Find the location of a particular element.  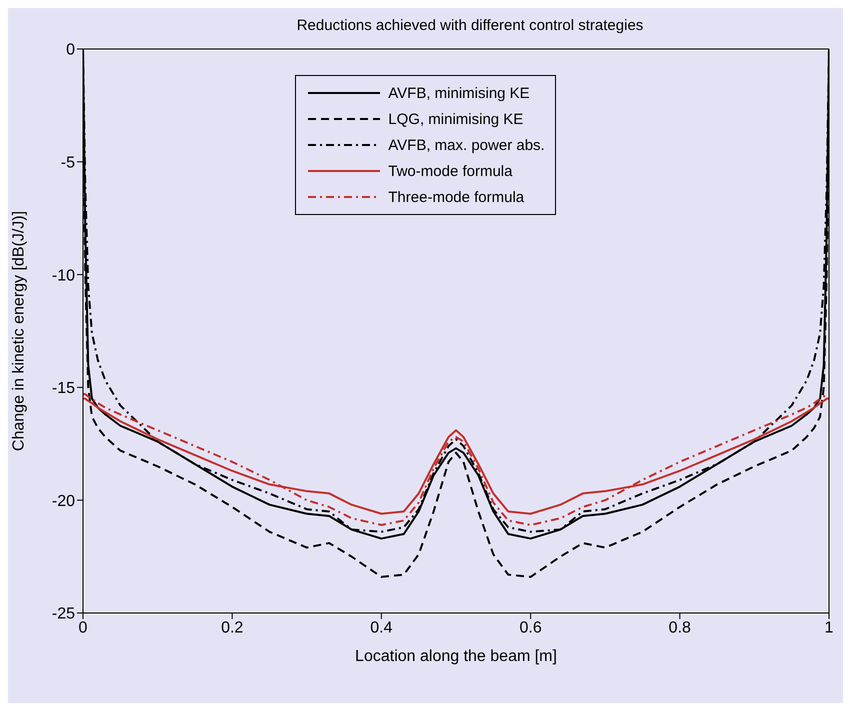

x-tick-label: 0.6 is located at coordinates (530, 627).